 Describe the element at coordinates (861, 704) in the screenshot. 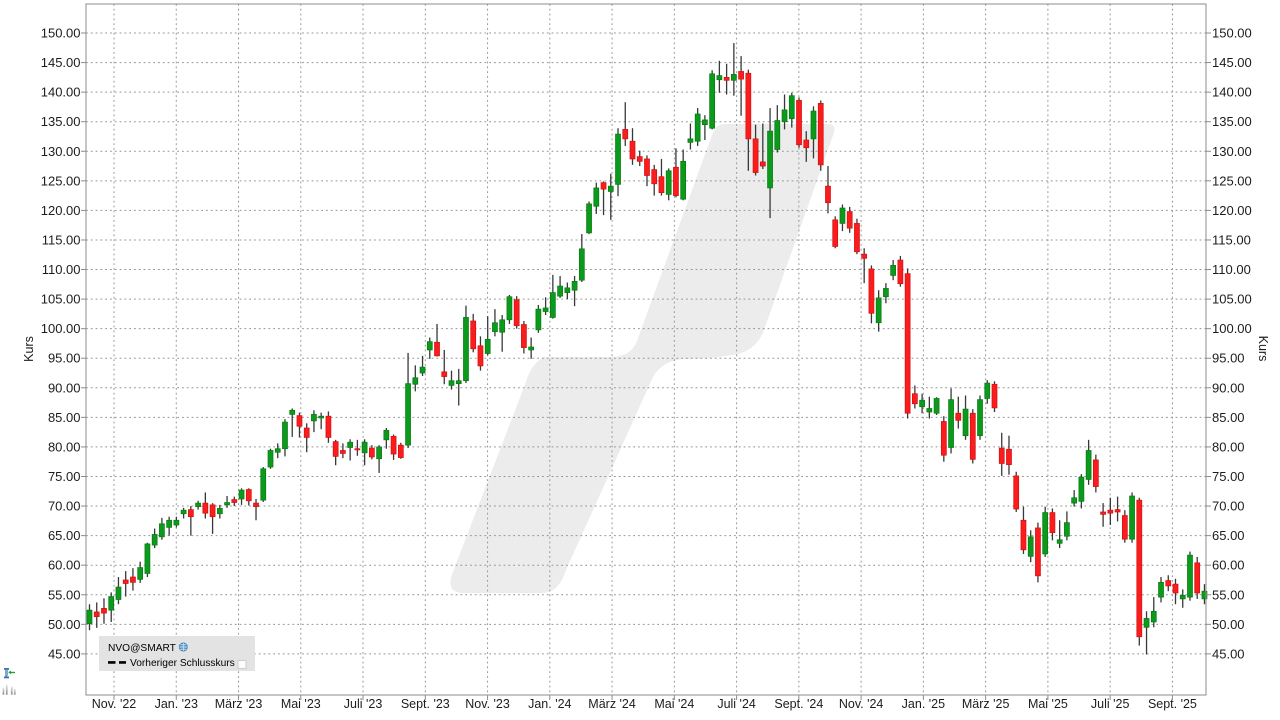

I see `svg-text: Nov. '24` at that location.